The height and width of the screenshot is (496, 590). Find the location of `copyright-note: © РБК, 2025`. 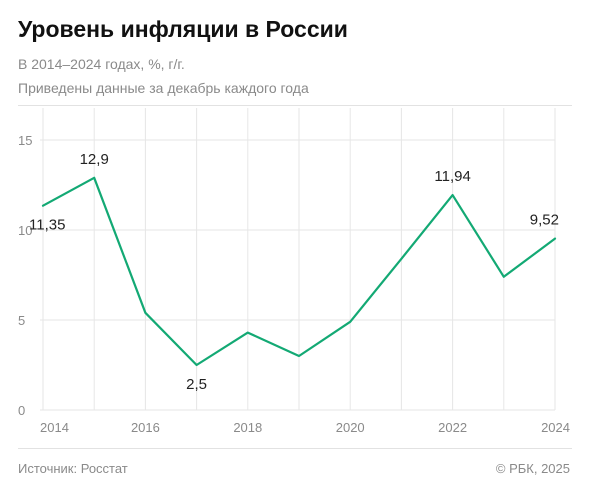

copyright-note: © РБК, 2025 is located at coordinates (532, 468).